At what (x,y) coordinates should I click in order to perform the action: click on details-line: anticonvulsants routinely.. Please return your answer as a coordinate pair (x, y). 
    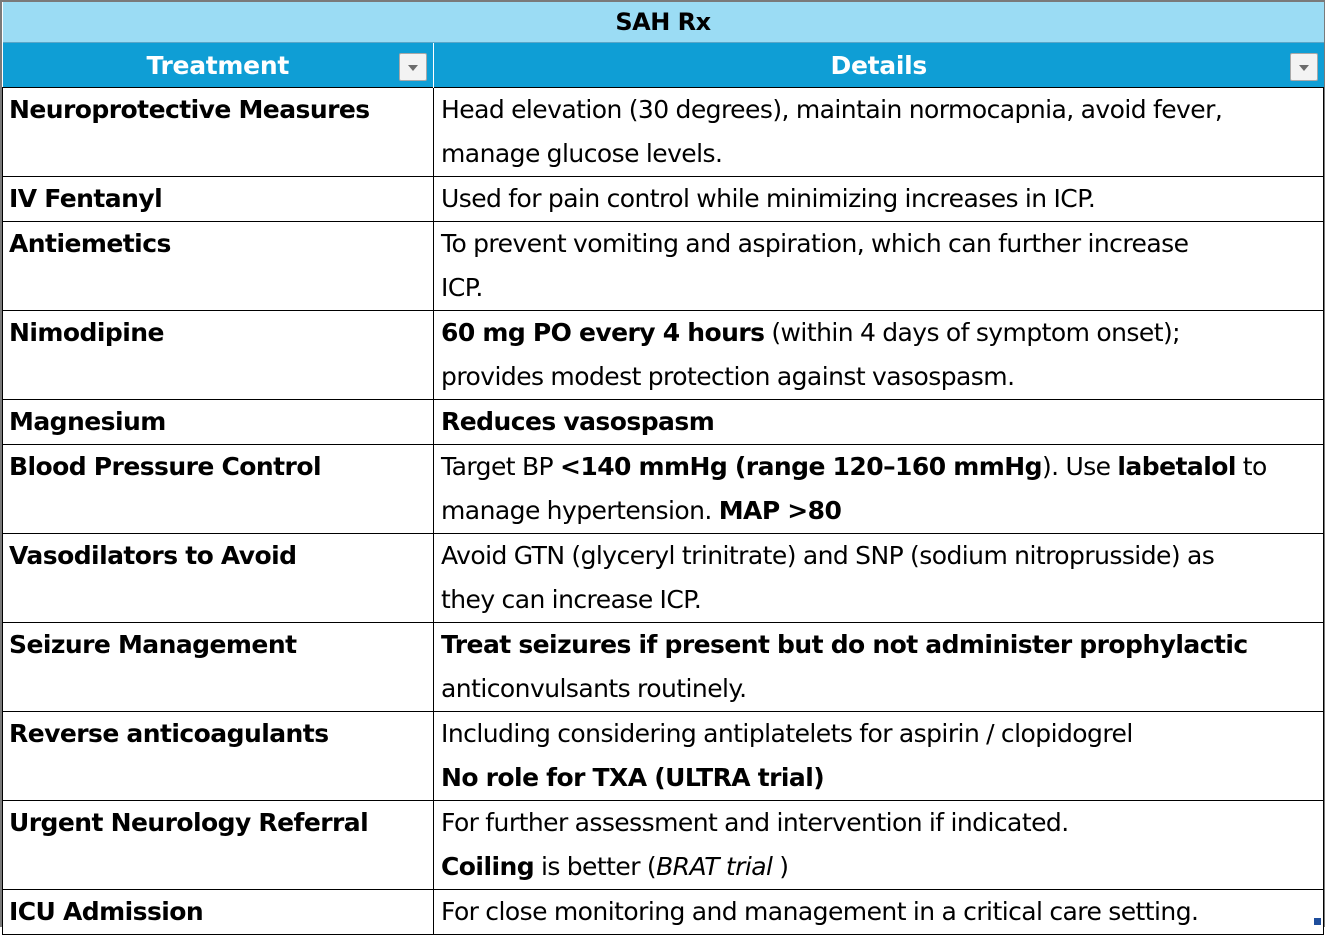
    Looking at the image, I should click on (594, 688).